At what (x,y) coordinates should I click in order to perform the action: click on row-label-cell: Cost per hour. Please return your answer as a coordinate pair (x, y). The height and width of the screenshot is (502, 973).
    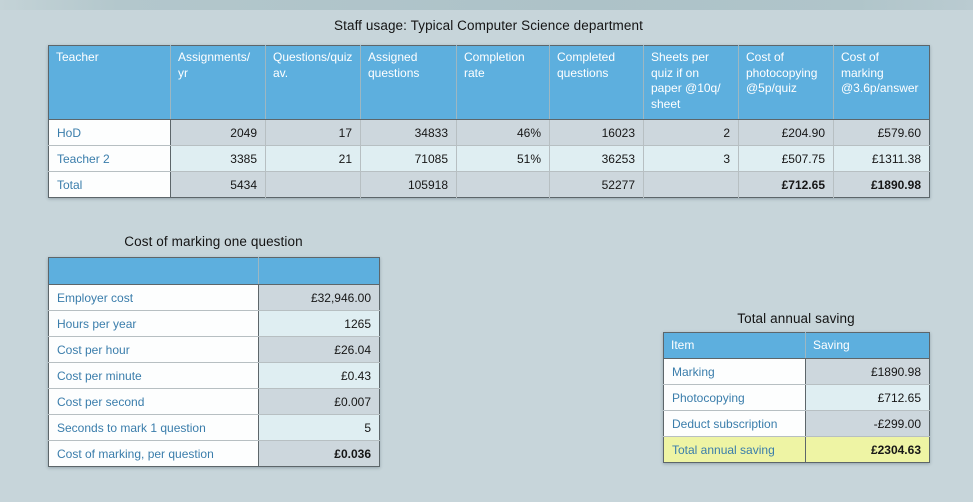
    Looking at the image, I should click on (153, 349).